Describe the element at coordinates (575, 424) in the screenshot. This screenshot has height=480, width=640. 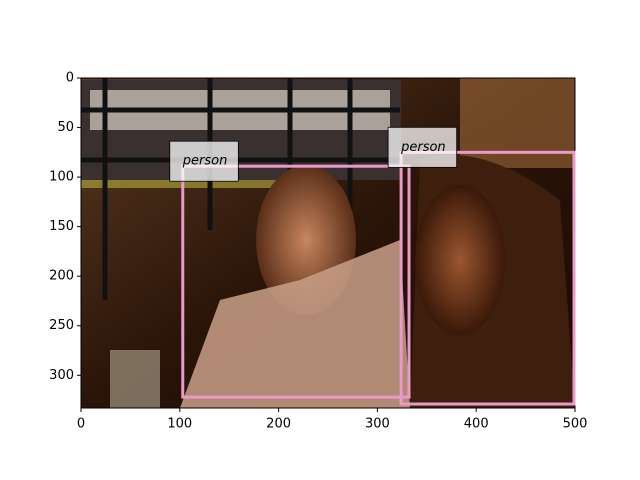
I see `x-tick-label: 500` at that location.